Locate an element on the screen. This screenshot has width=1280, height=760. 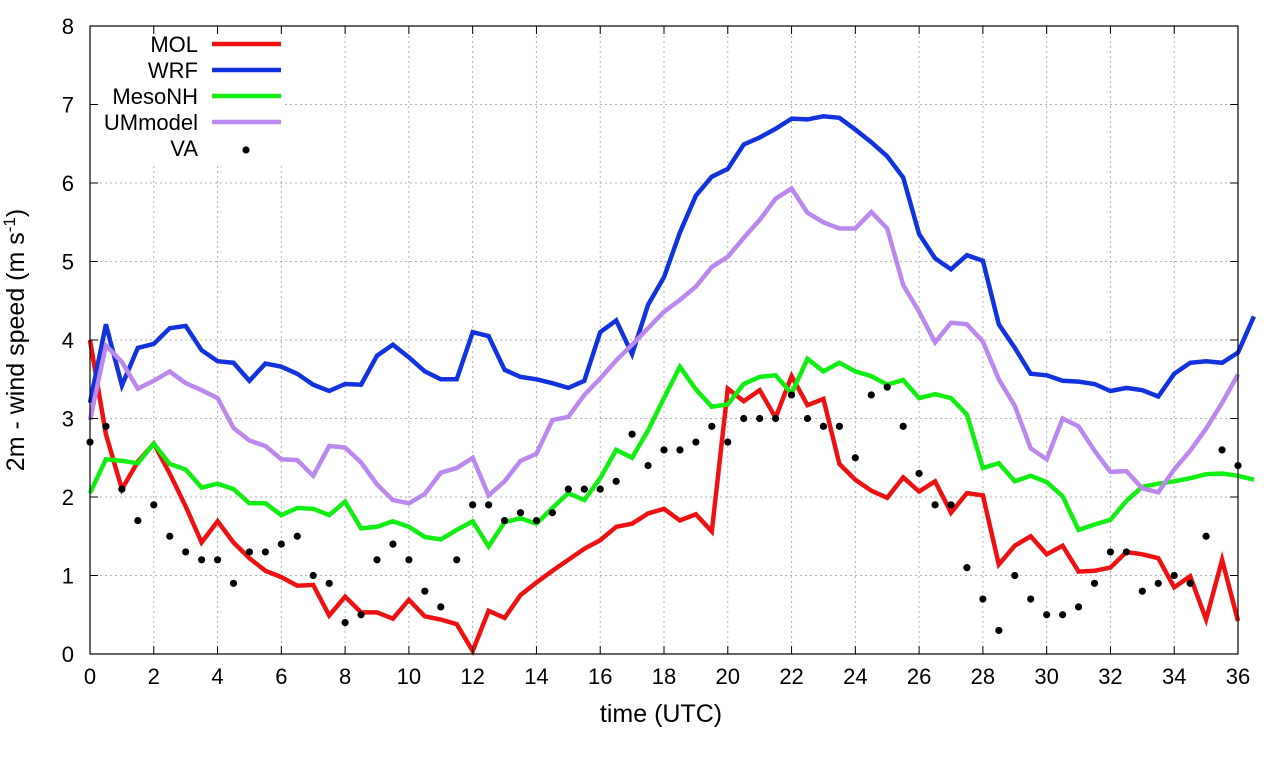
y-axis-label-close: ) is located at coordinates (16, 213).